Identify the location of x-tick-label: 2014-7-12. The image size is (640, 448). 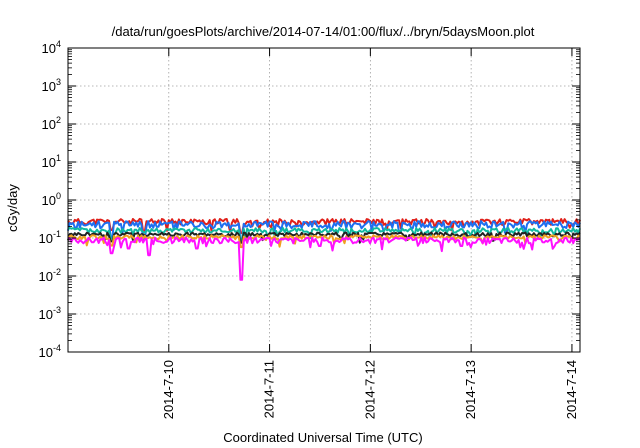
(369, 389).